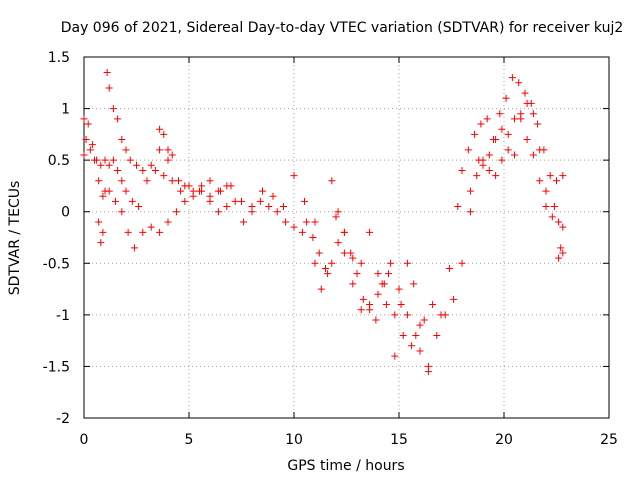 This screenshot has width=640, height=480. Describe the element at coordinates (59, 161) in the screenshot. I see `y-tick-label: 0.5` at that location.